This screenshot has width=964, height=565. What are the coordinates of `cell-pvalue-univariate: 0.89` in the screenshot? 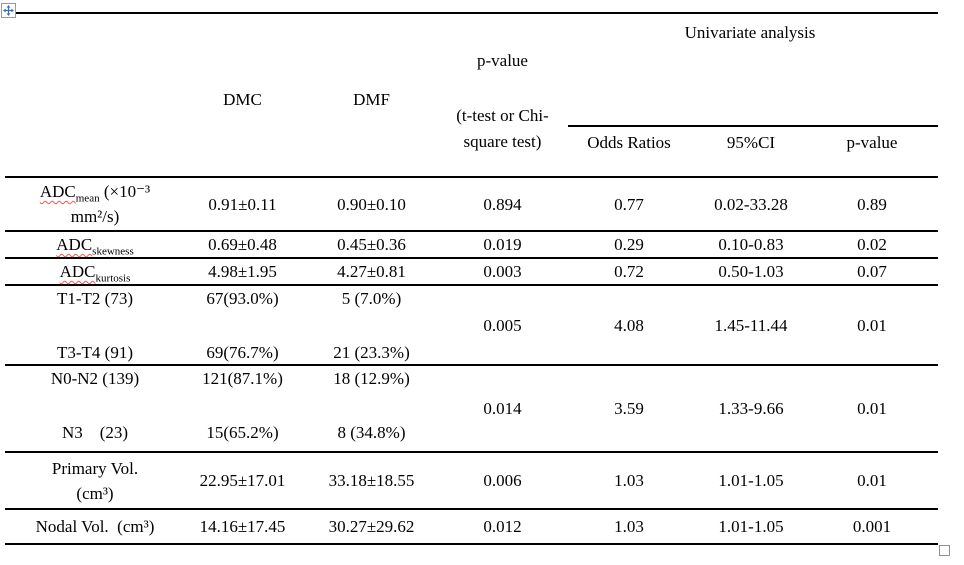 It's located at (872, 204).